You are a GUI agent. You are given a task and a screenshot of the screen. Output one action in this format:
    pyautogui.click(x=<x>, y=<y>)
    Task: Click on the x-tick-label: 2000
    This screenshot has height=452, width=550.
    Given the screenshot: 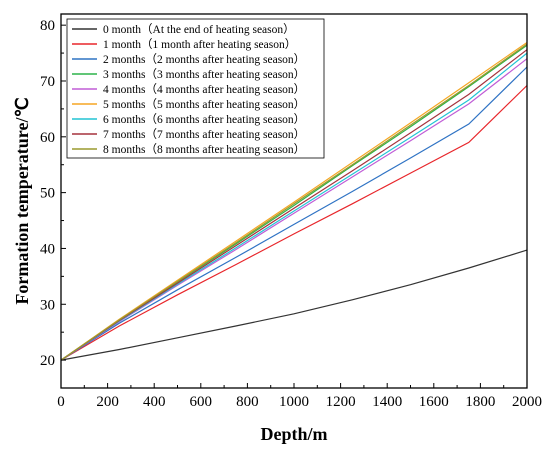 What is the action you would take?
    pyautogui.click(x=527, y=402)
    